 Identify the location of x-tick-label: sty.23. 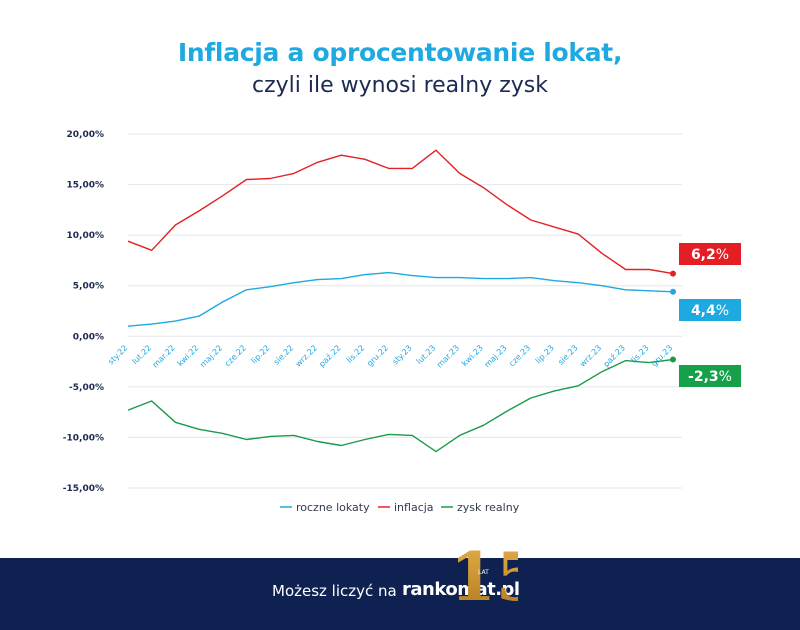
(402, 354).